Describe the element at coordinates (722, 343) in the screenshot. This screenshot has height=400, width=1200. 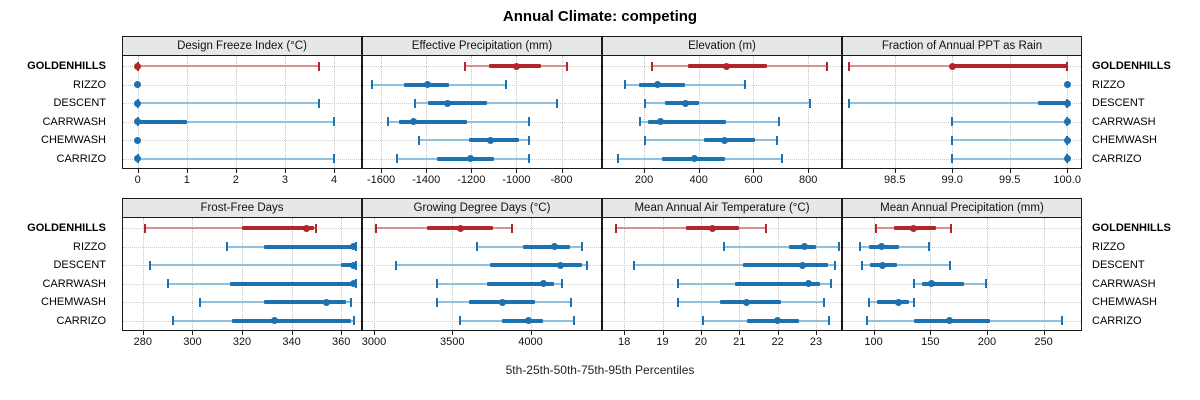
I see `x-axis: 18 19 20 21 22 23` at that location.